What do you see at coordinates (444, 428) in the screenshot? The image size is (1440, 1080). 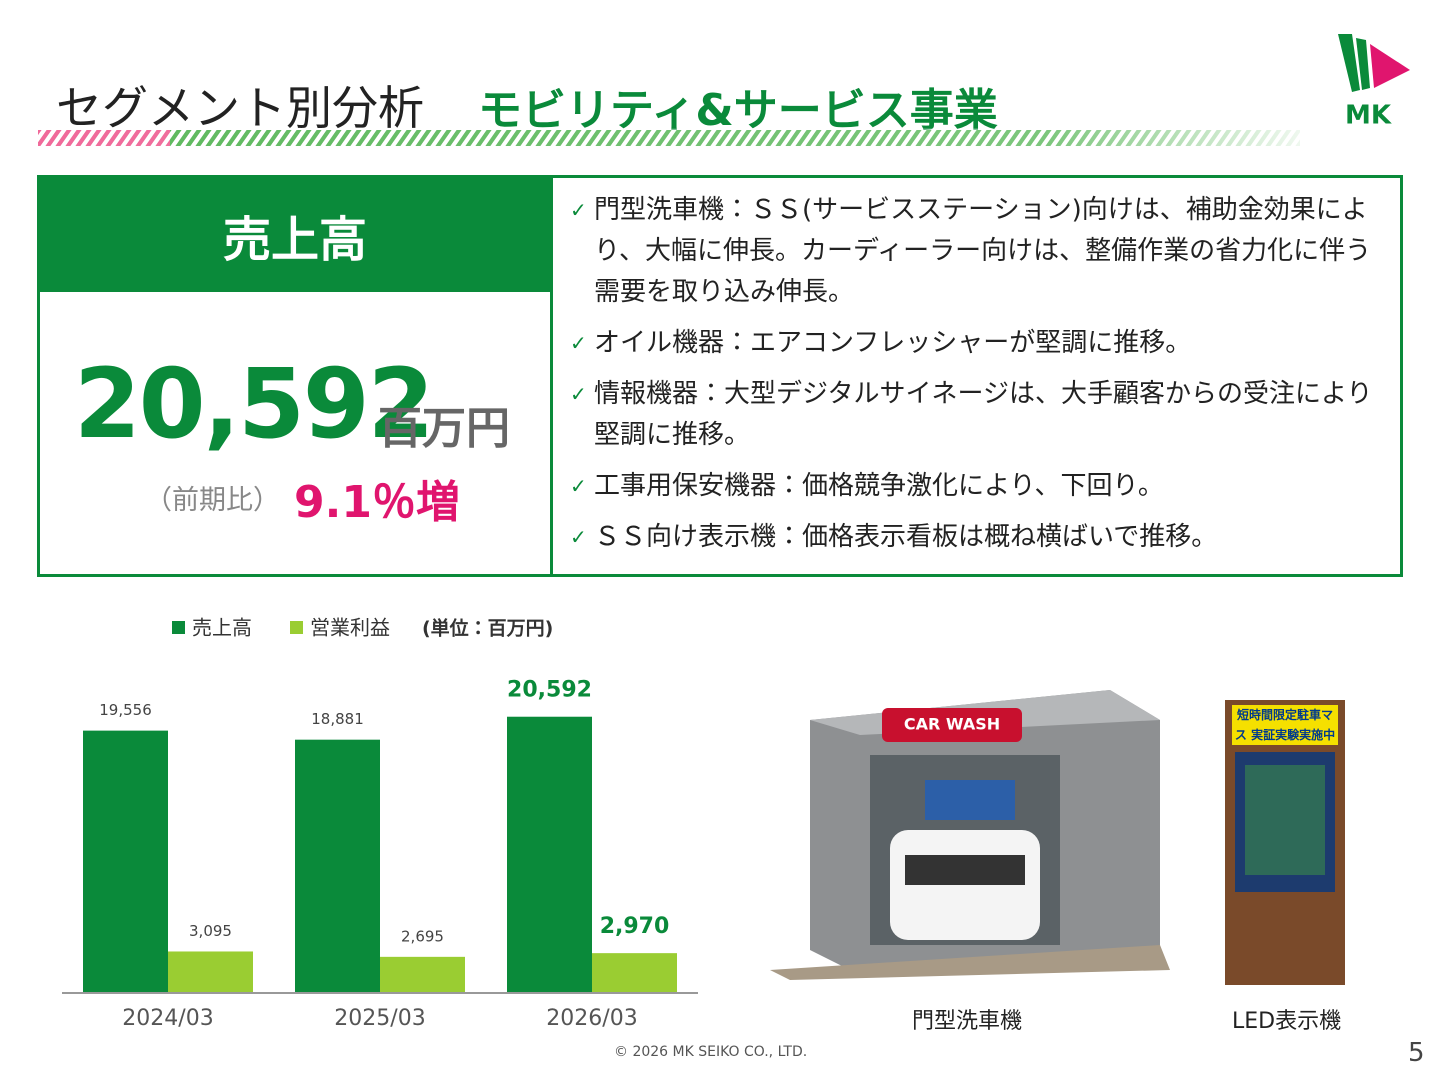 I see `summary-unit: 百万円` at bounding box center [444, 428].